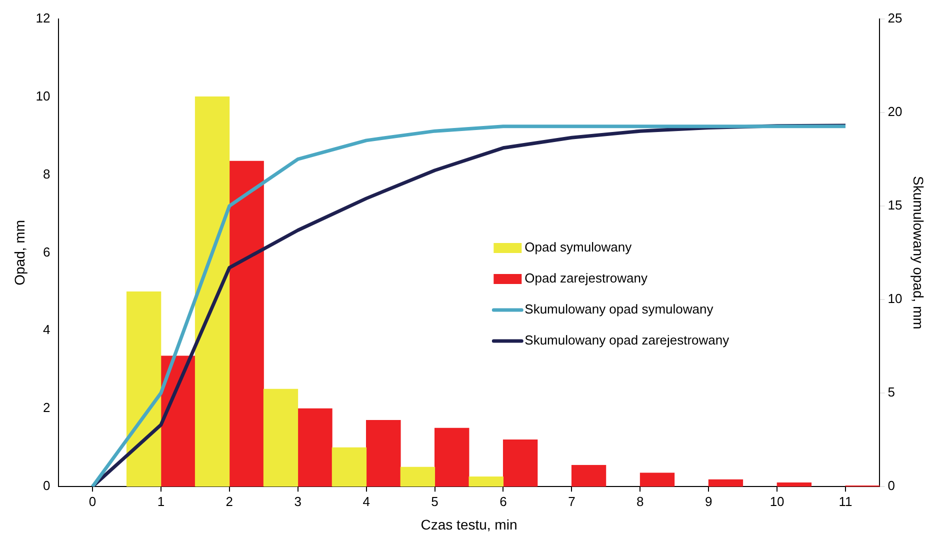 Image resolution: width=949 pixels, height=547 pixels. Describe the element at coordinates (43, 18) in the screenshot. I see `y-tick-label: 12` at that location.